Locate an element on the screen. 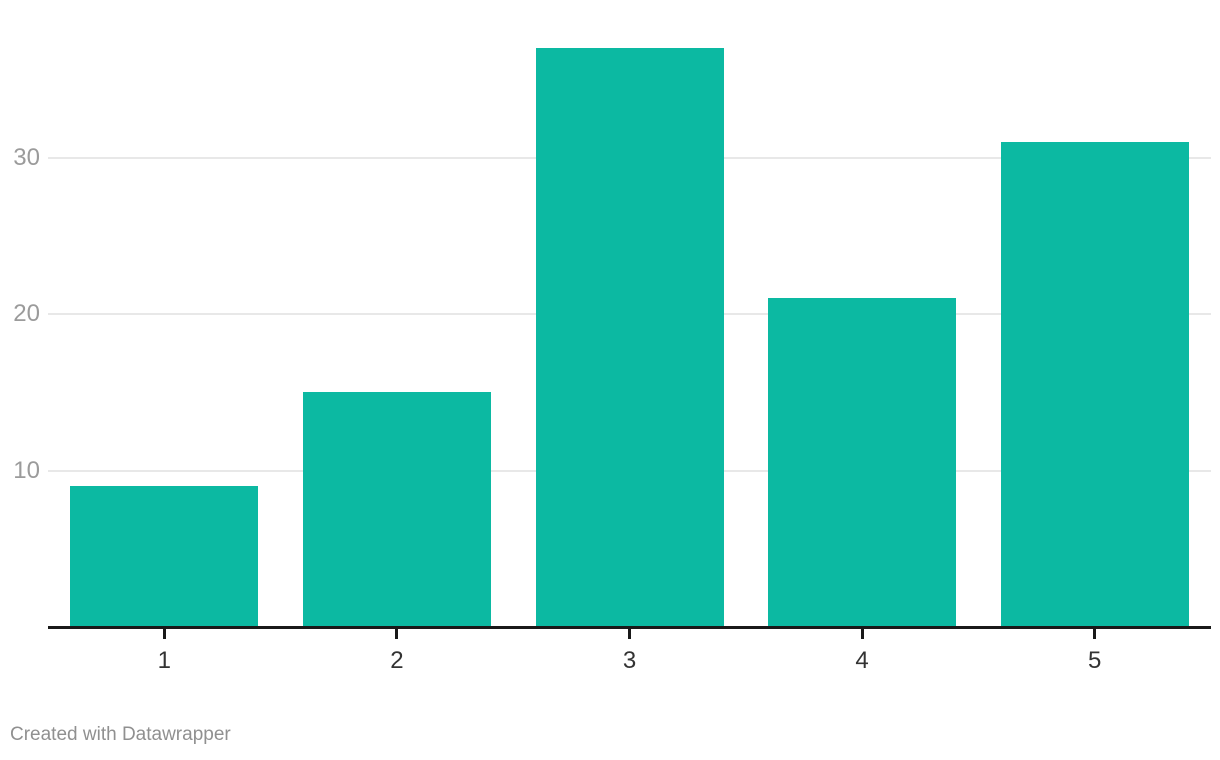 This screenshot has height=760, width=1220. x-tick-label-3: 3 is located at coordinates (629, 660).